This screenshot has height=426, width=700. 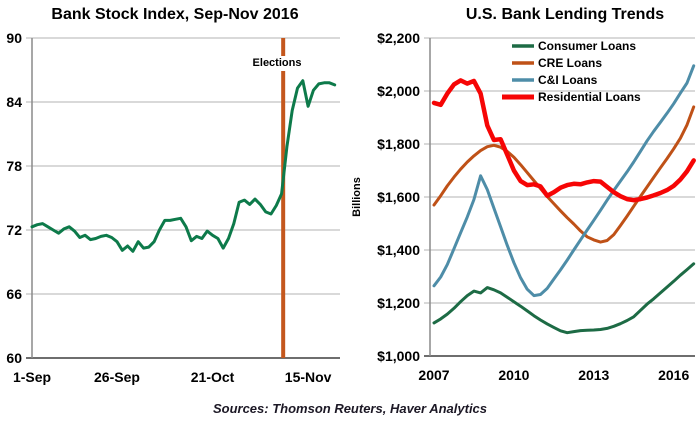 What do you see at coordinates (213, 377) in the screenshot?
I see `x-tick-label: 21-Oct` at bounding box center [213, 377].